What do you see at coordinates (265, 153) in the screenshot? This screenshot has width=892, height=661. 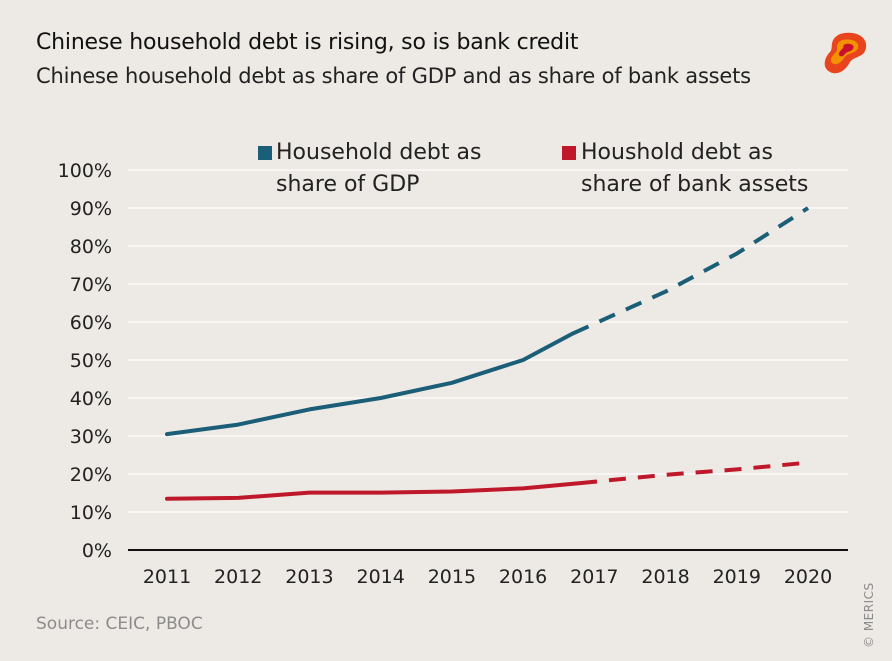 I see `legend-swatch-gdp` at bounding box center [265, 153].